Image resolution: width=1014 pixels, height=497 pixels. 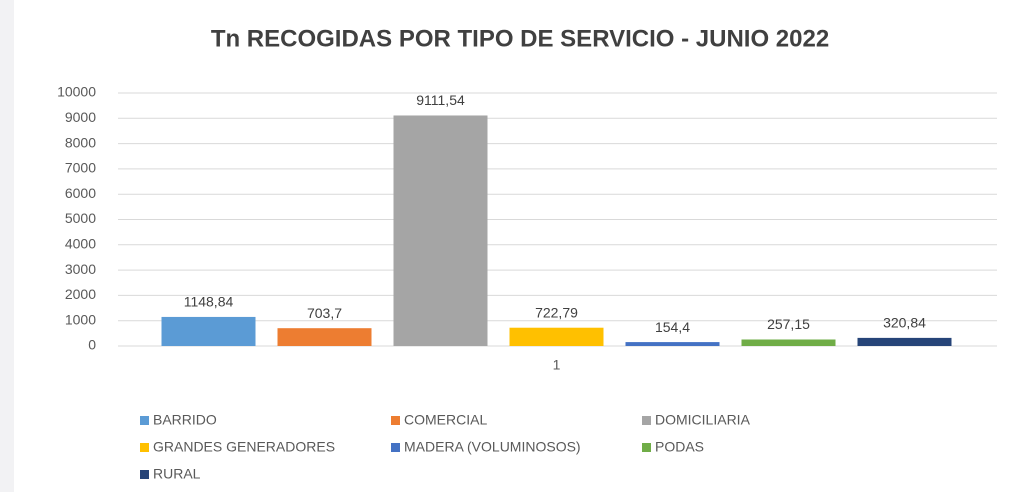 What do you see at coordinates (557, 365) in the screenshot?
I see `x-tick-label: 1` at bounding box center [557, 365].